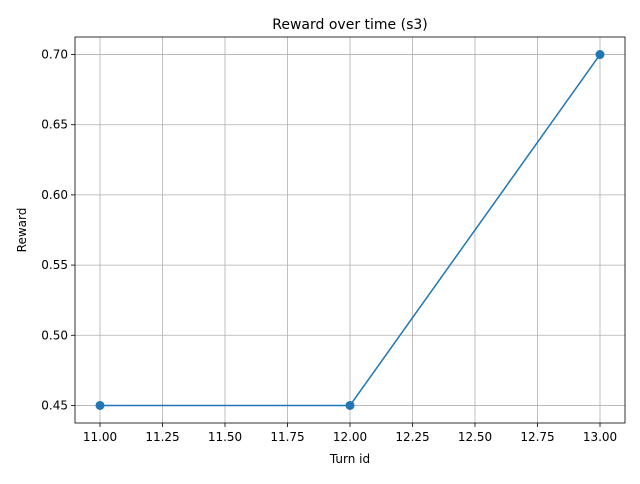 The height and width of the screenshot is (484, 640). I want to click on x-tick-label: 12.75, so click(537, 437).